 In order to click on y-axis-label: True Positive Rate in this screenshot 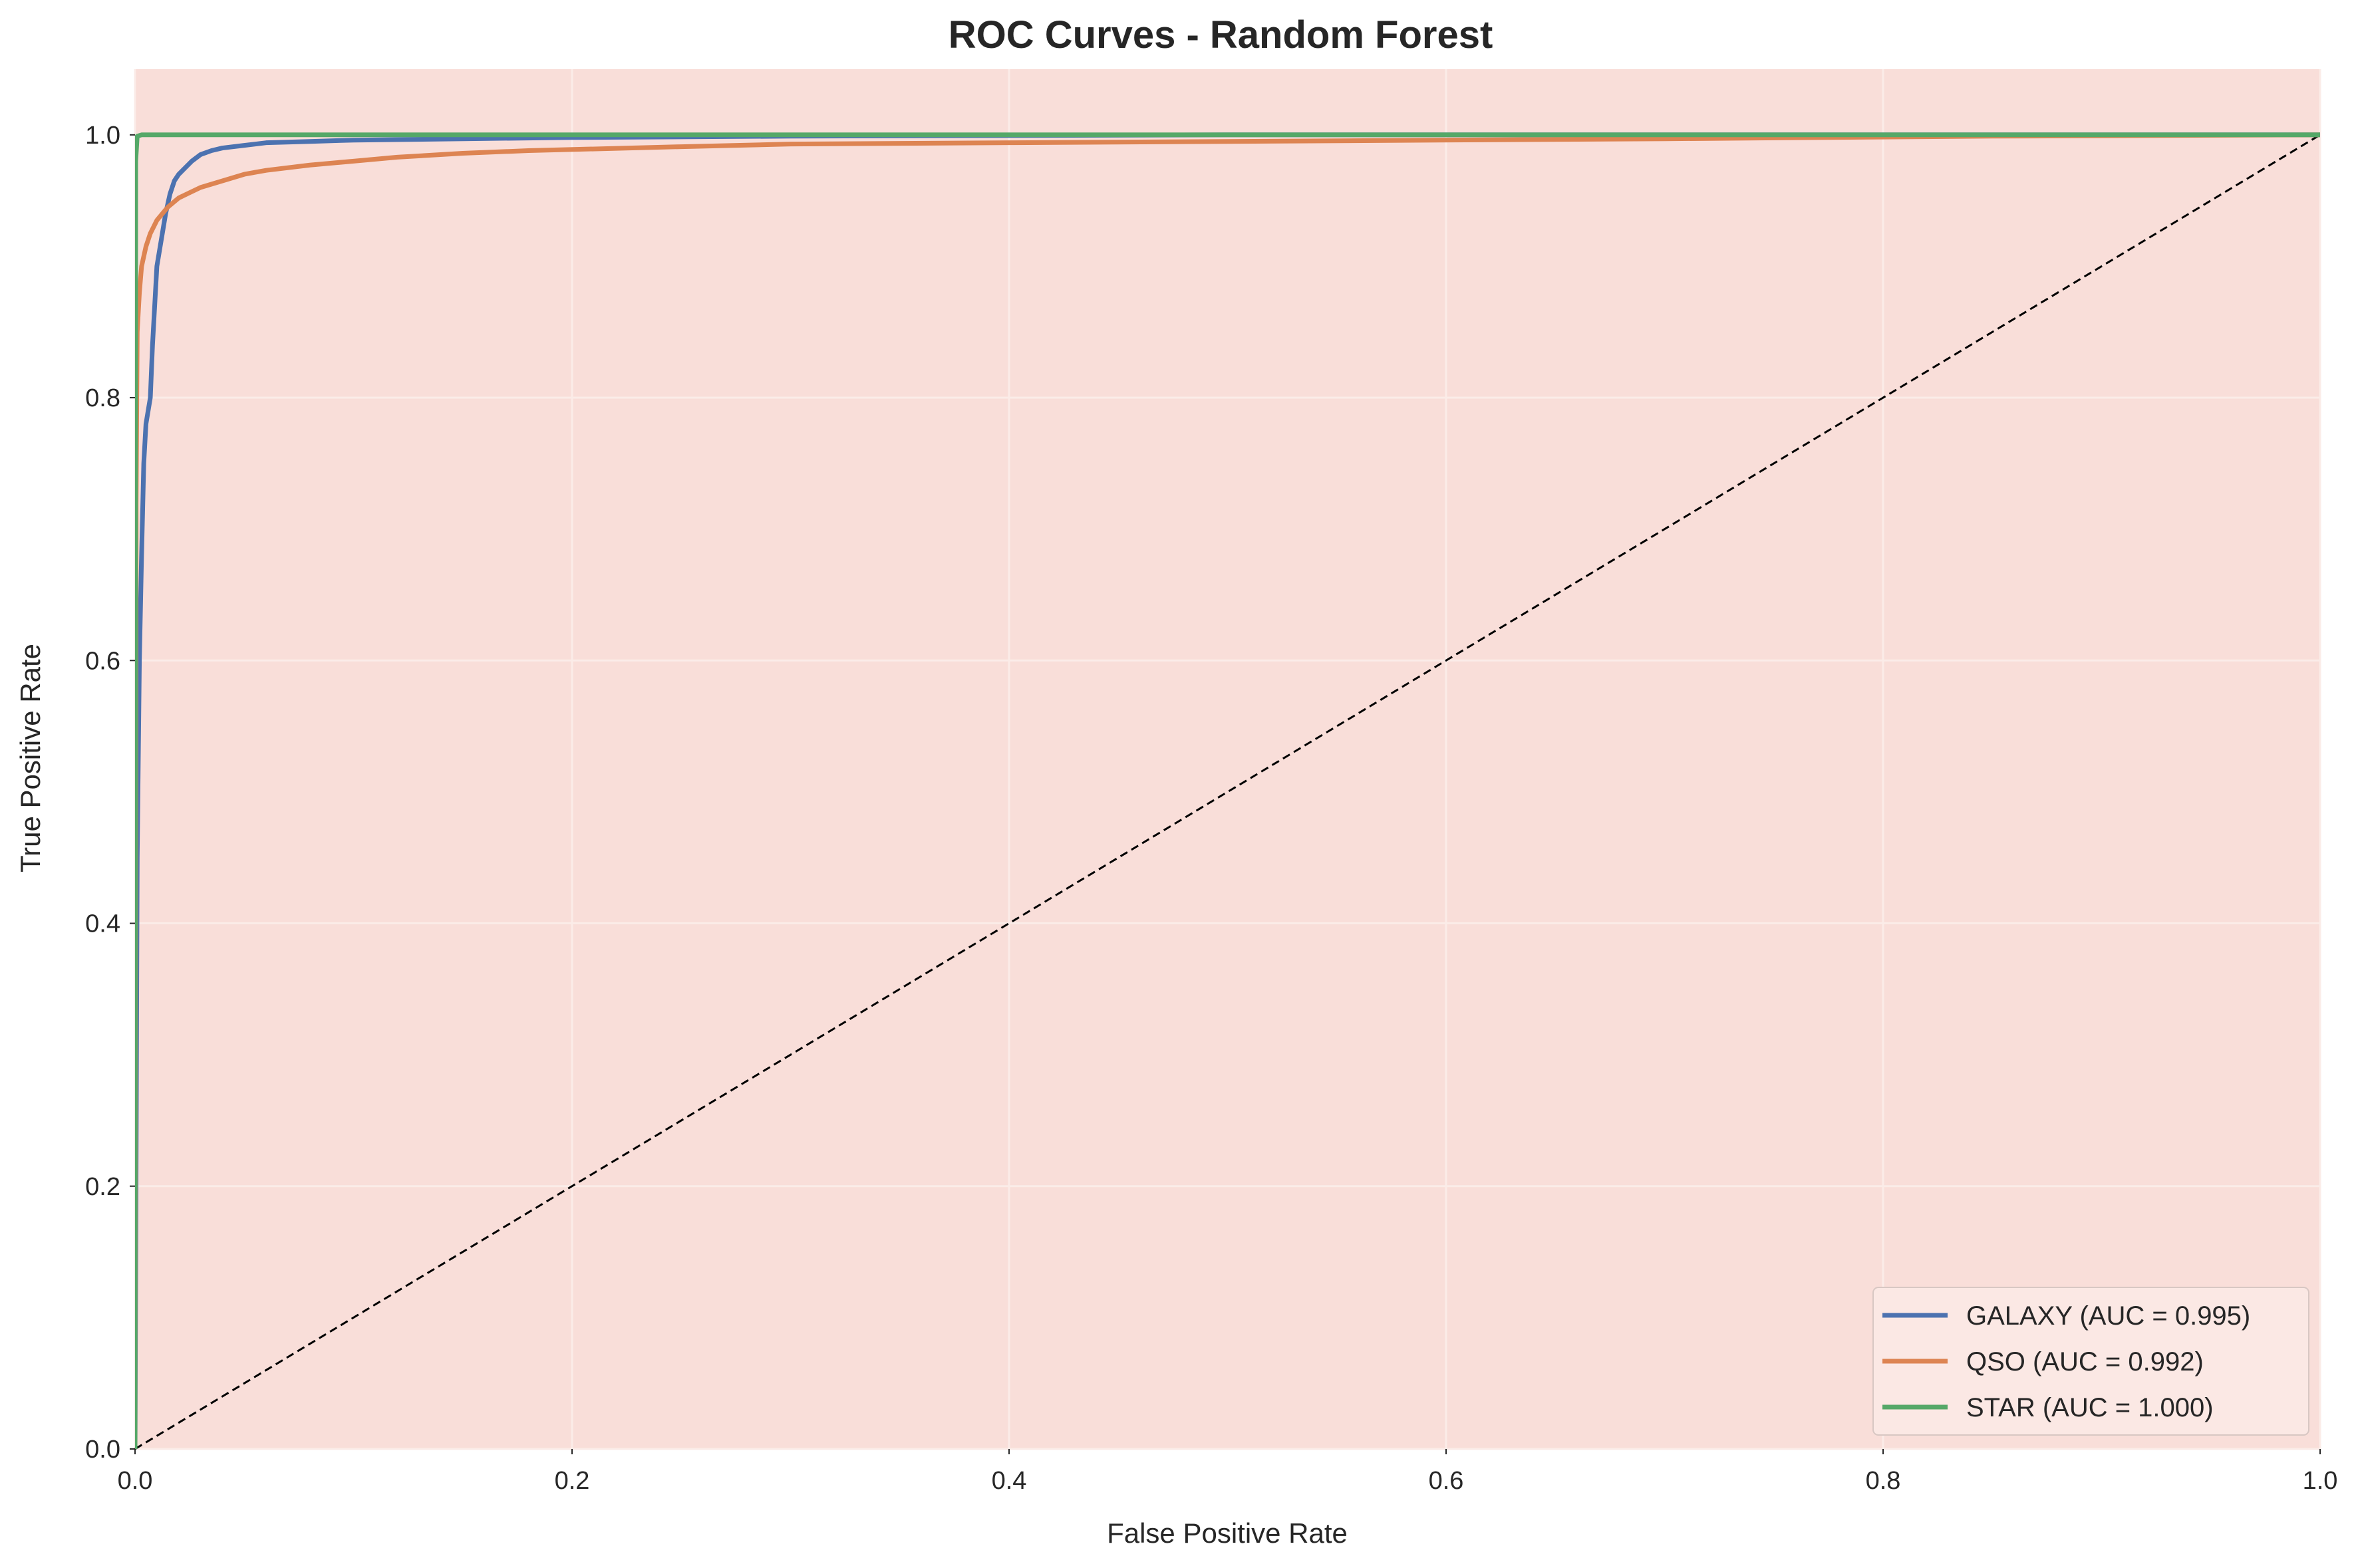, I will do `click(31, 758)`.